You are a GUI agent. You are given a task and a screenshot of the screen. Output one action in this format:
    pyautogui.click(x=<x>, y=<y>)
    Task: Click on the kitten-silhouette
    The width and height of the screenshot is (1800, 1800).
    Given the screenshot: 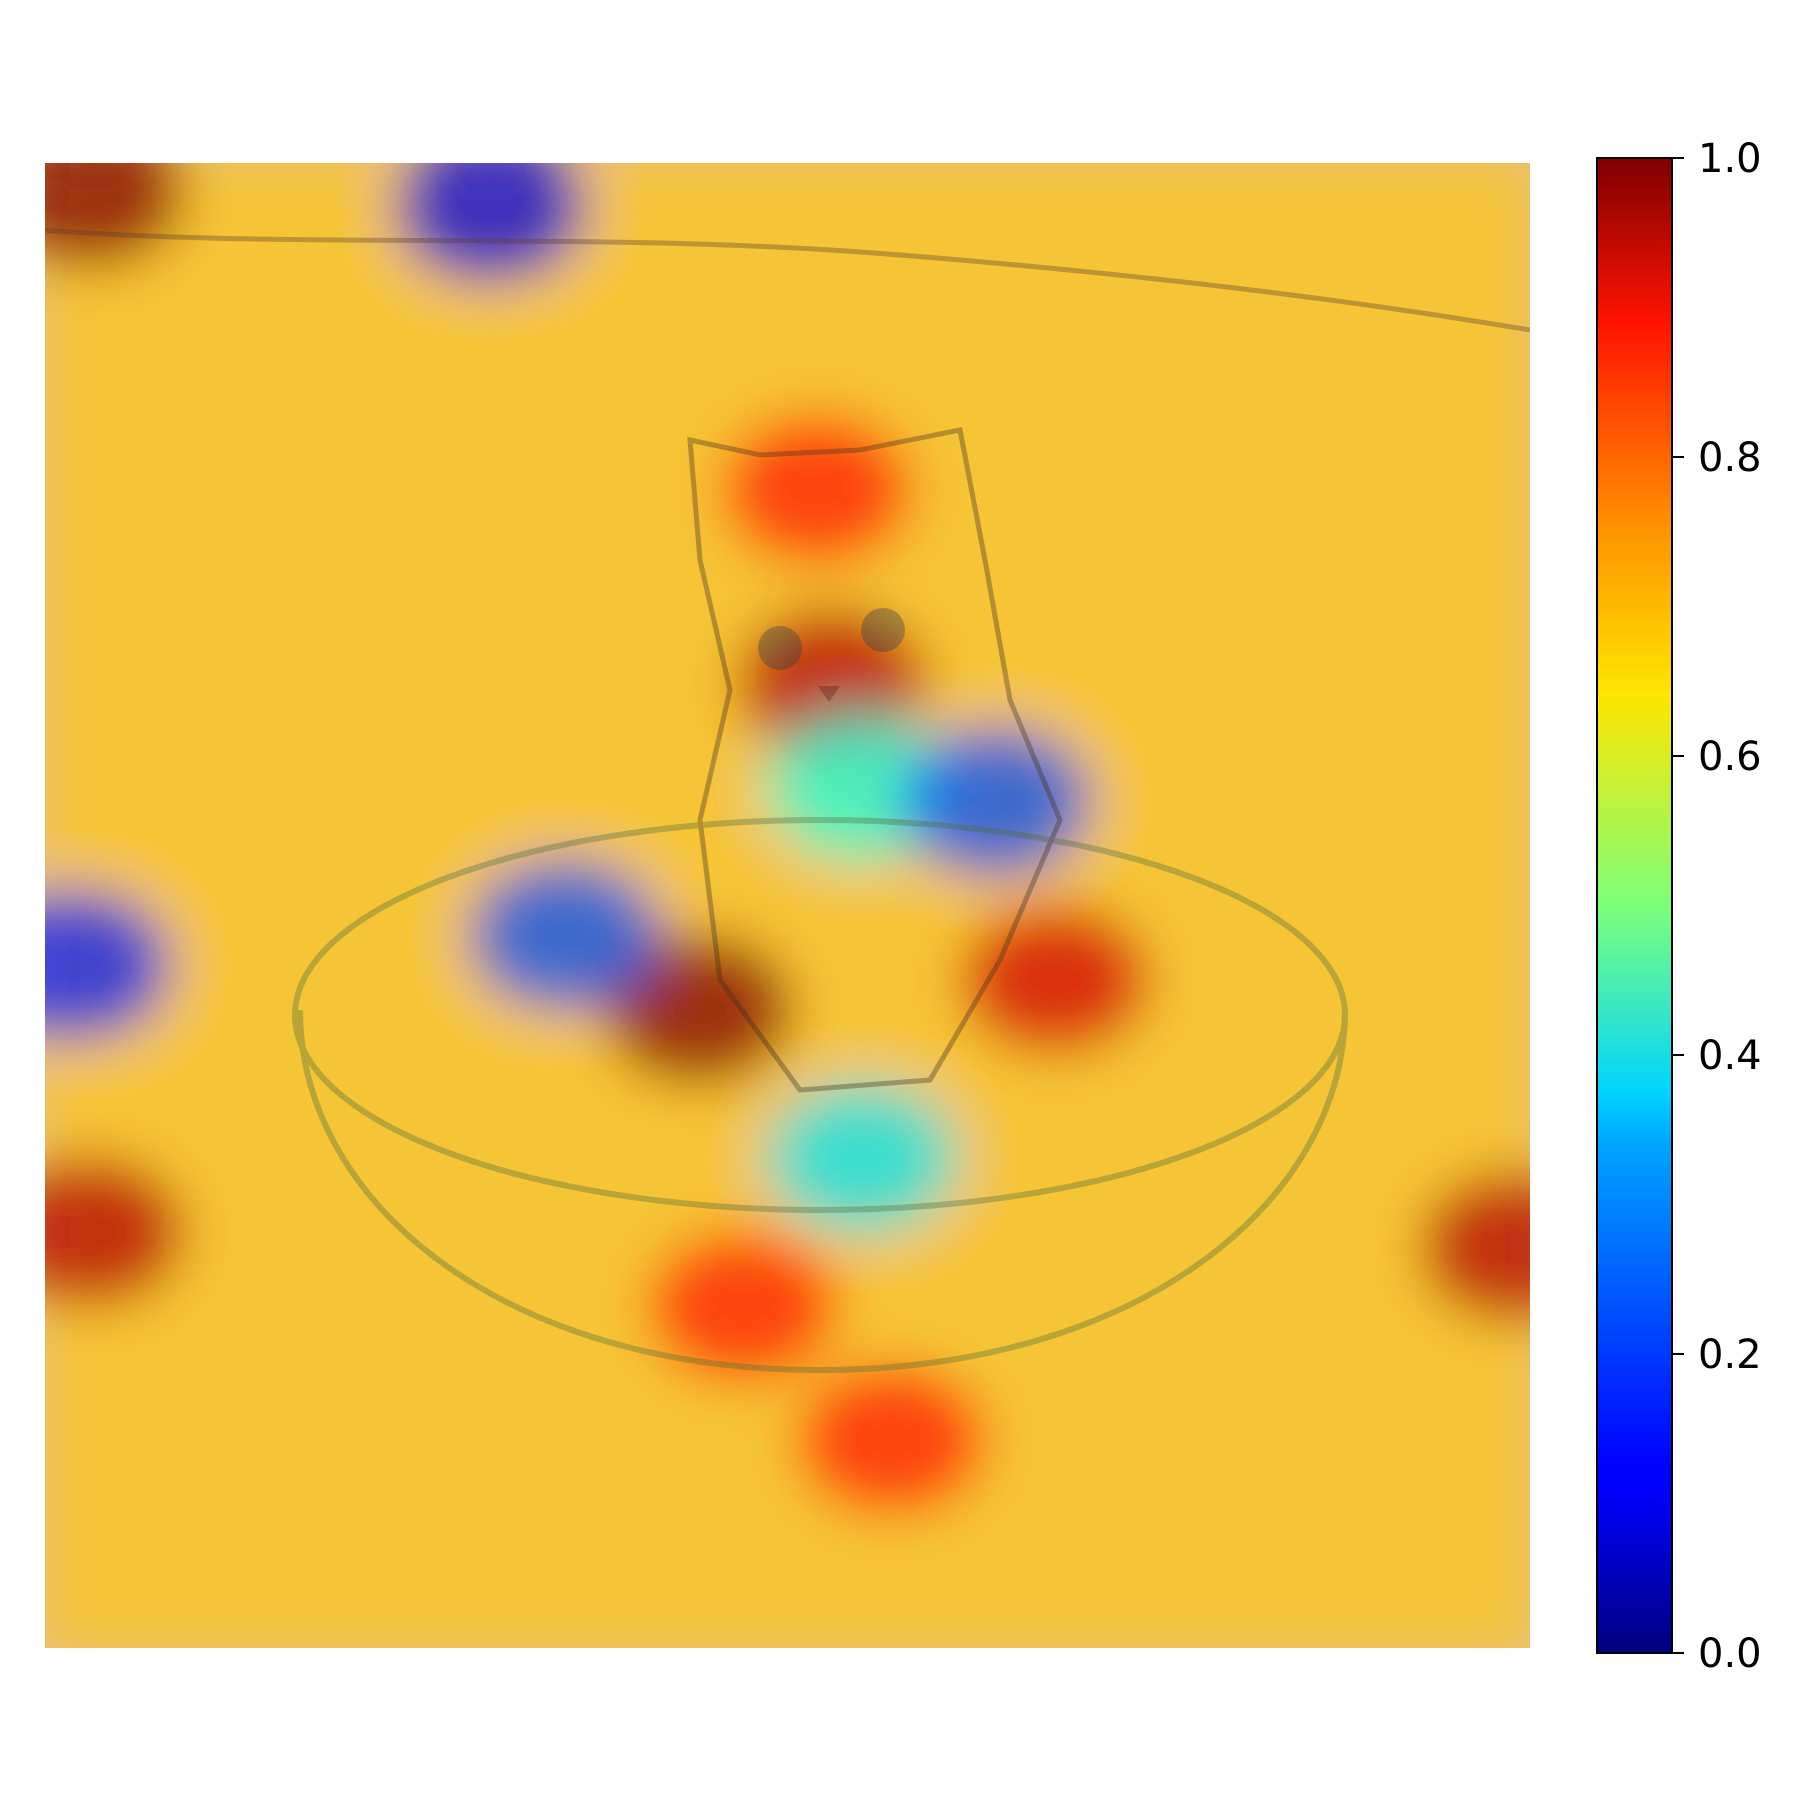 What is the action you would take?
    pyautogui.click(x=875, y=760)
    